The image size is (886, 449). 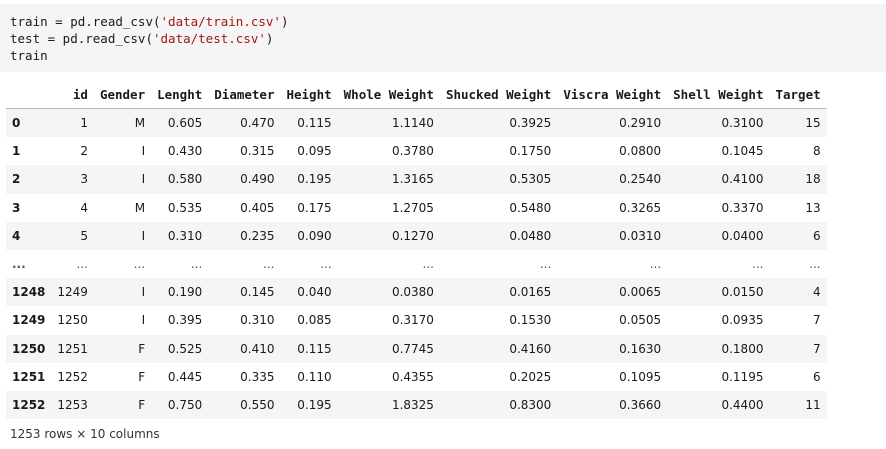 What do you see at coordinates (640, 207) in the screenshot?
I see `table-cell: 0.3265` at bounding box center [640, 207].